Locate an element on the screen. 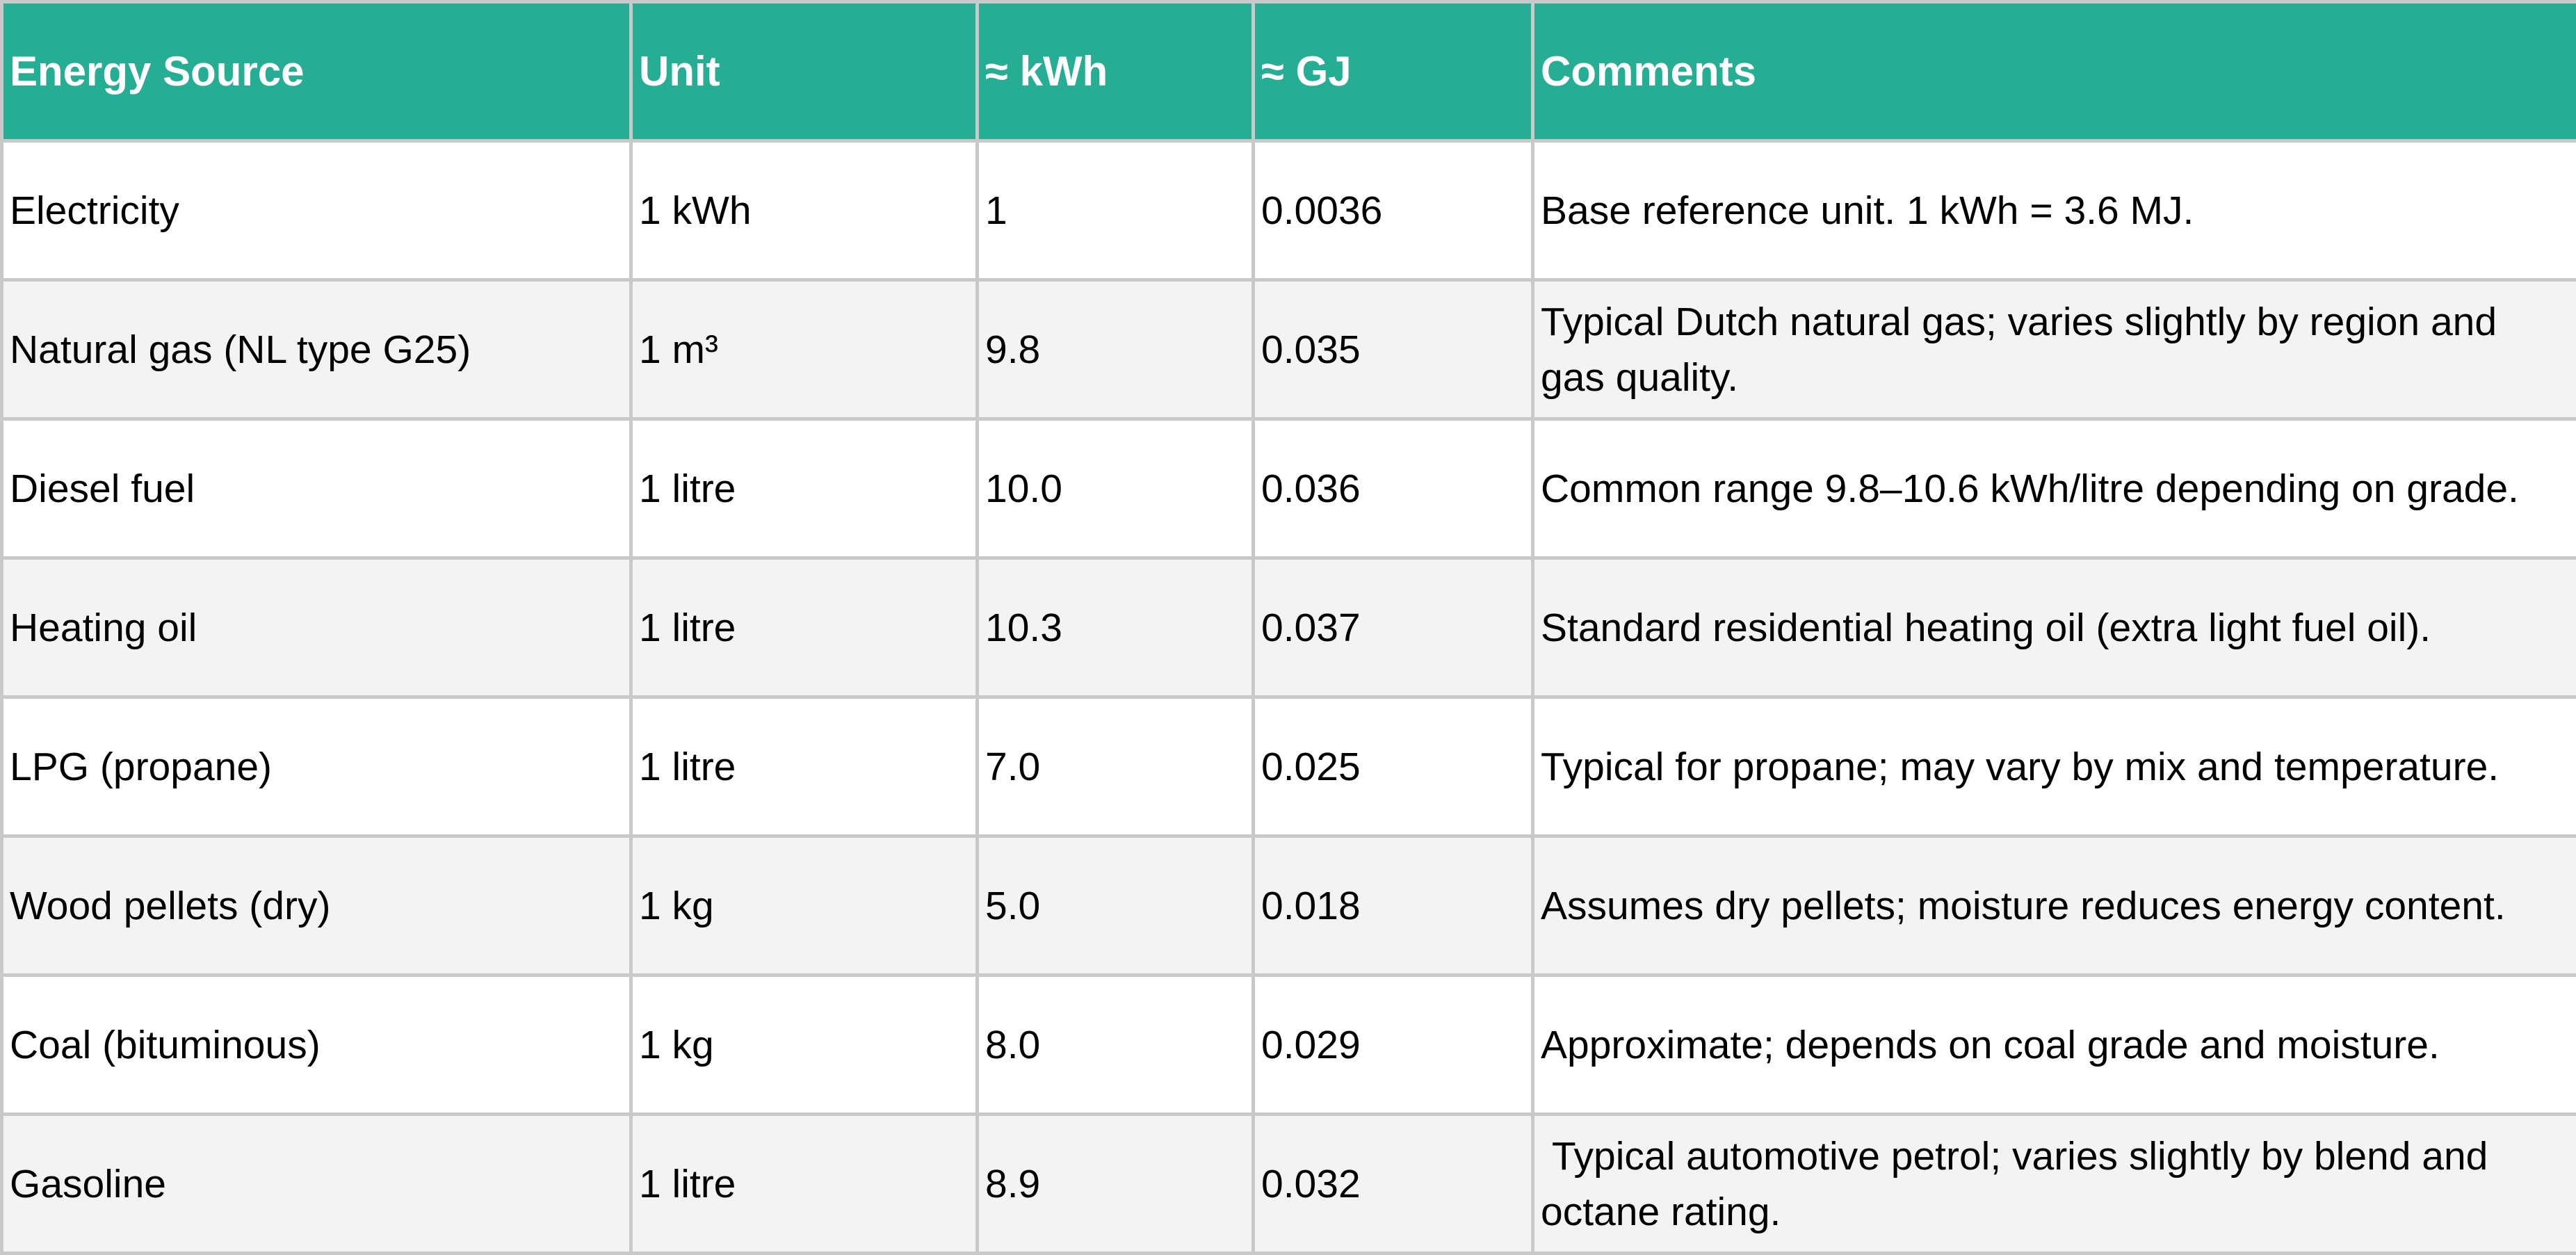 Image resolution: width=2576 pixels, height=1255 pixels. header-row: Energy Source Unit ≈ kWh ≈ GJ Comments is located at coordinates (1288, 72).